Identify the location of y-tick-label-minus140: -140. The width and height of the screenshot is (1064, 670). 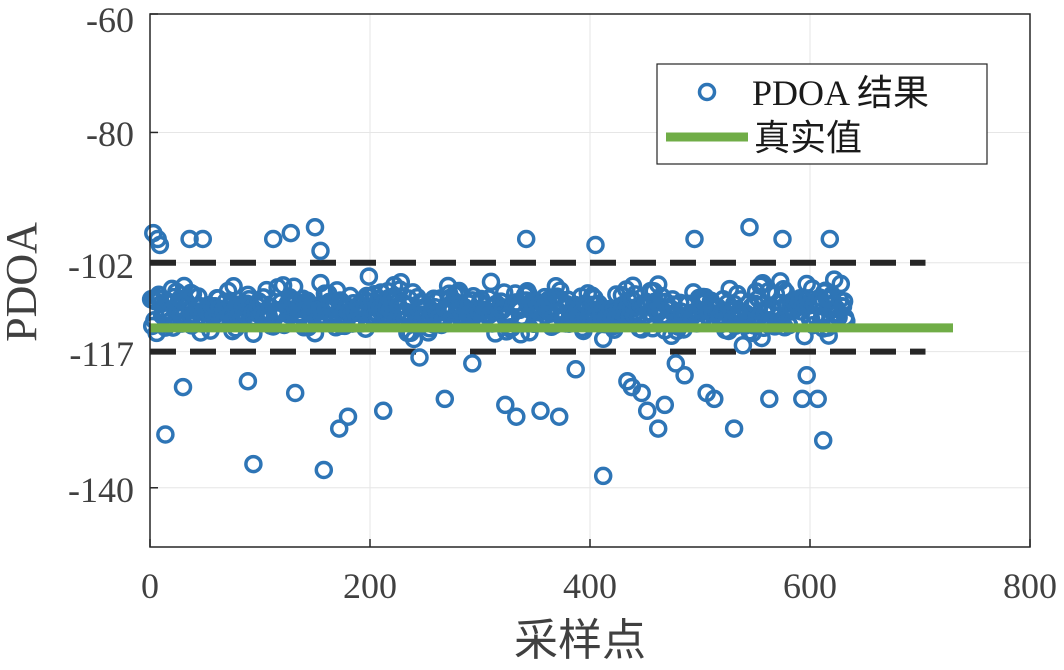
(101, 490).